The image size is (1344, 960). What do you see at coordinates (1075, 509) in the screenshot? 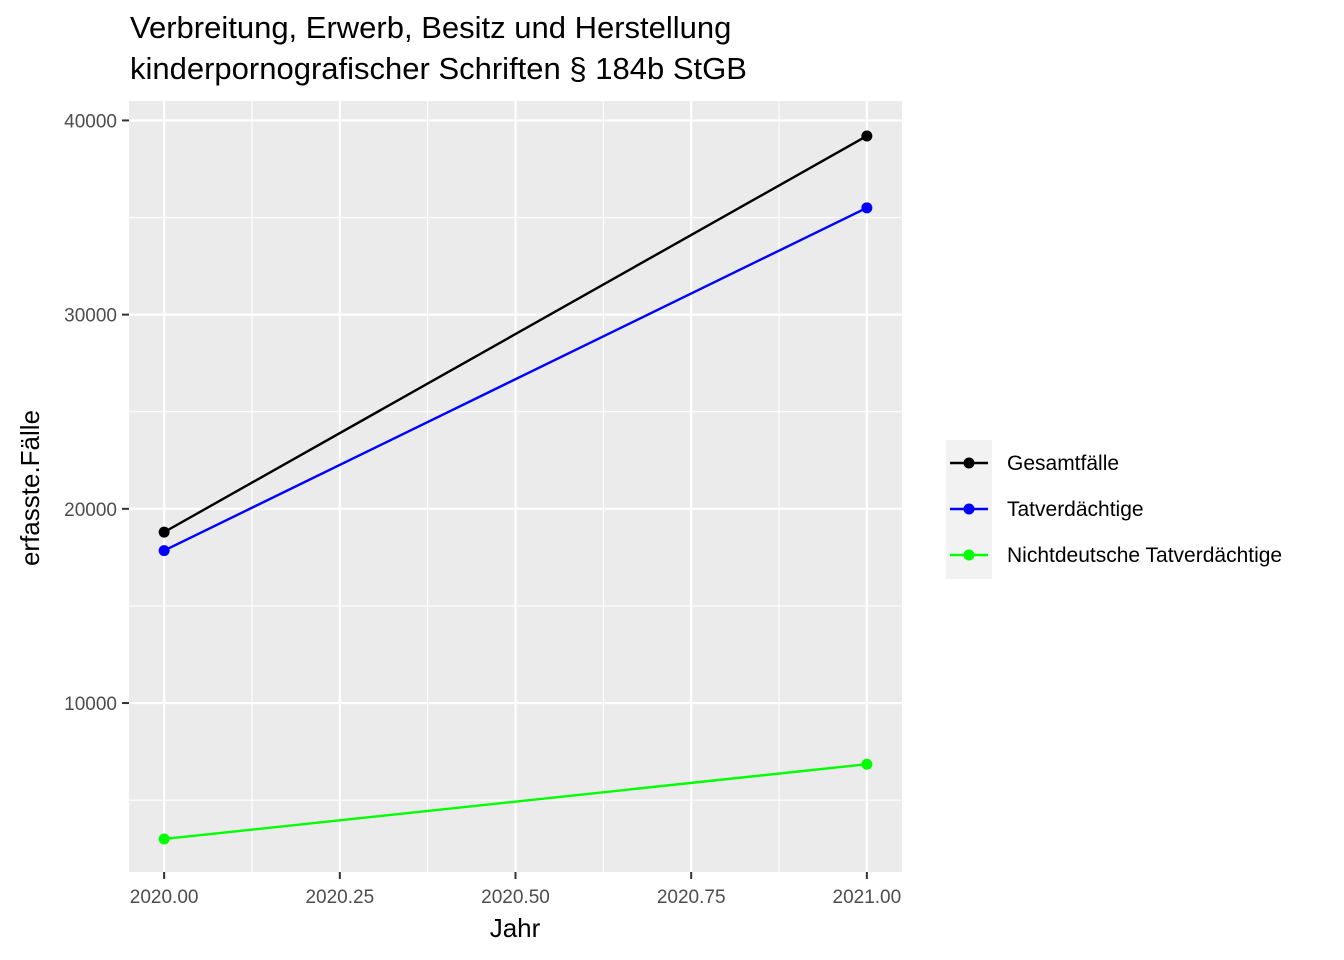
I see `legend-label: Tatverdächtige` at bounding box center [1075, 509].